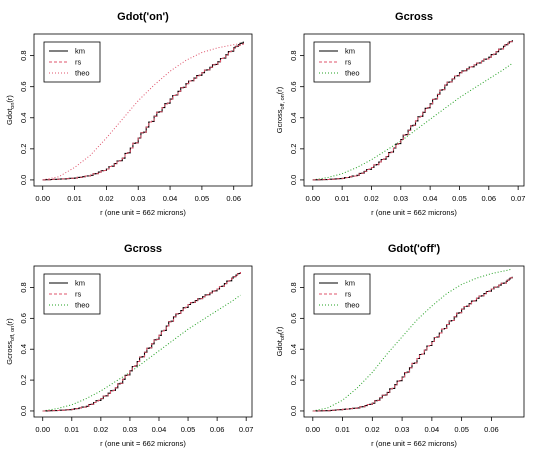 This screenshot has width=540, height=458. I want to click on chart-title: Gdot('off'), so click(414, 249).